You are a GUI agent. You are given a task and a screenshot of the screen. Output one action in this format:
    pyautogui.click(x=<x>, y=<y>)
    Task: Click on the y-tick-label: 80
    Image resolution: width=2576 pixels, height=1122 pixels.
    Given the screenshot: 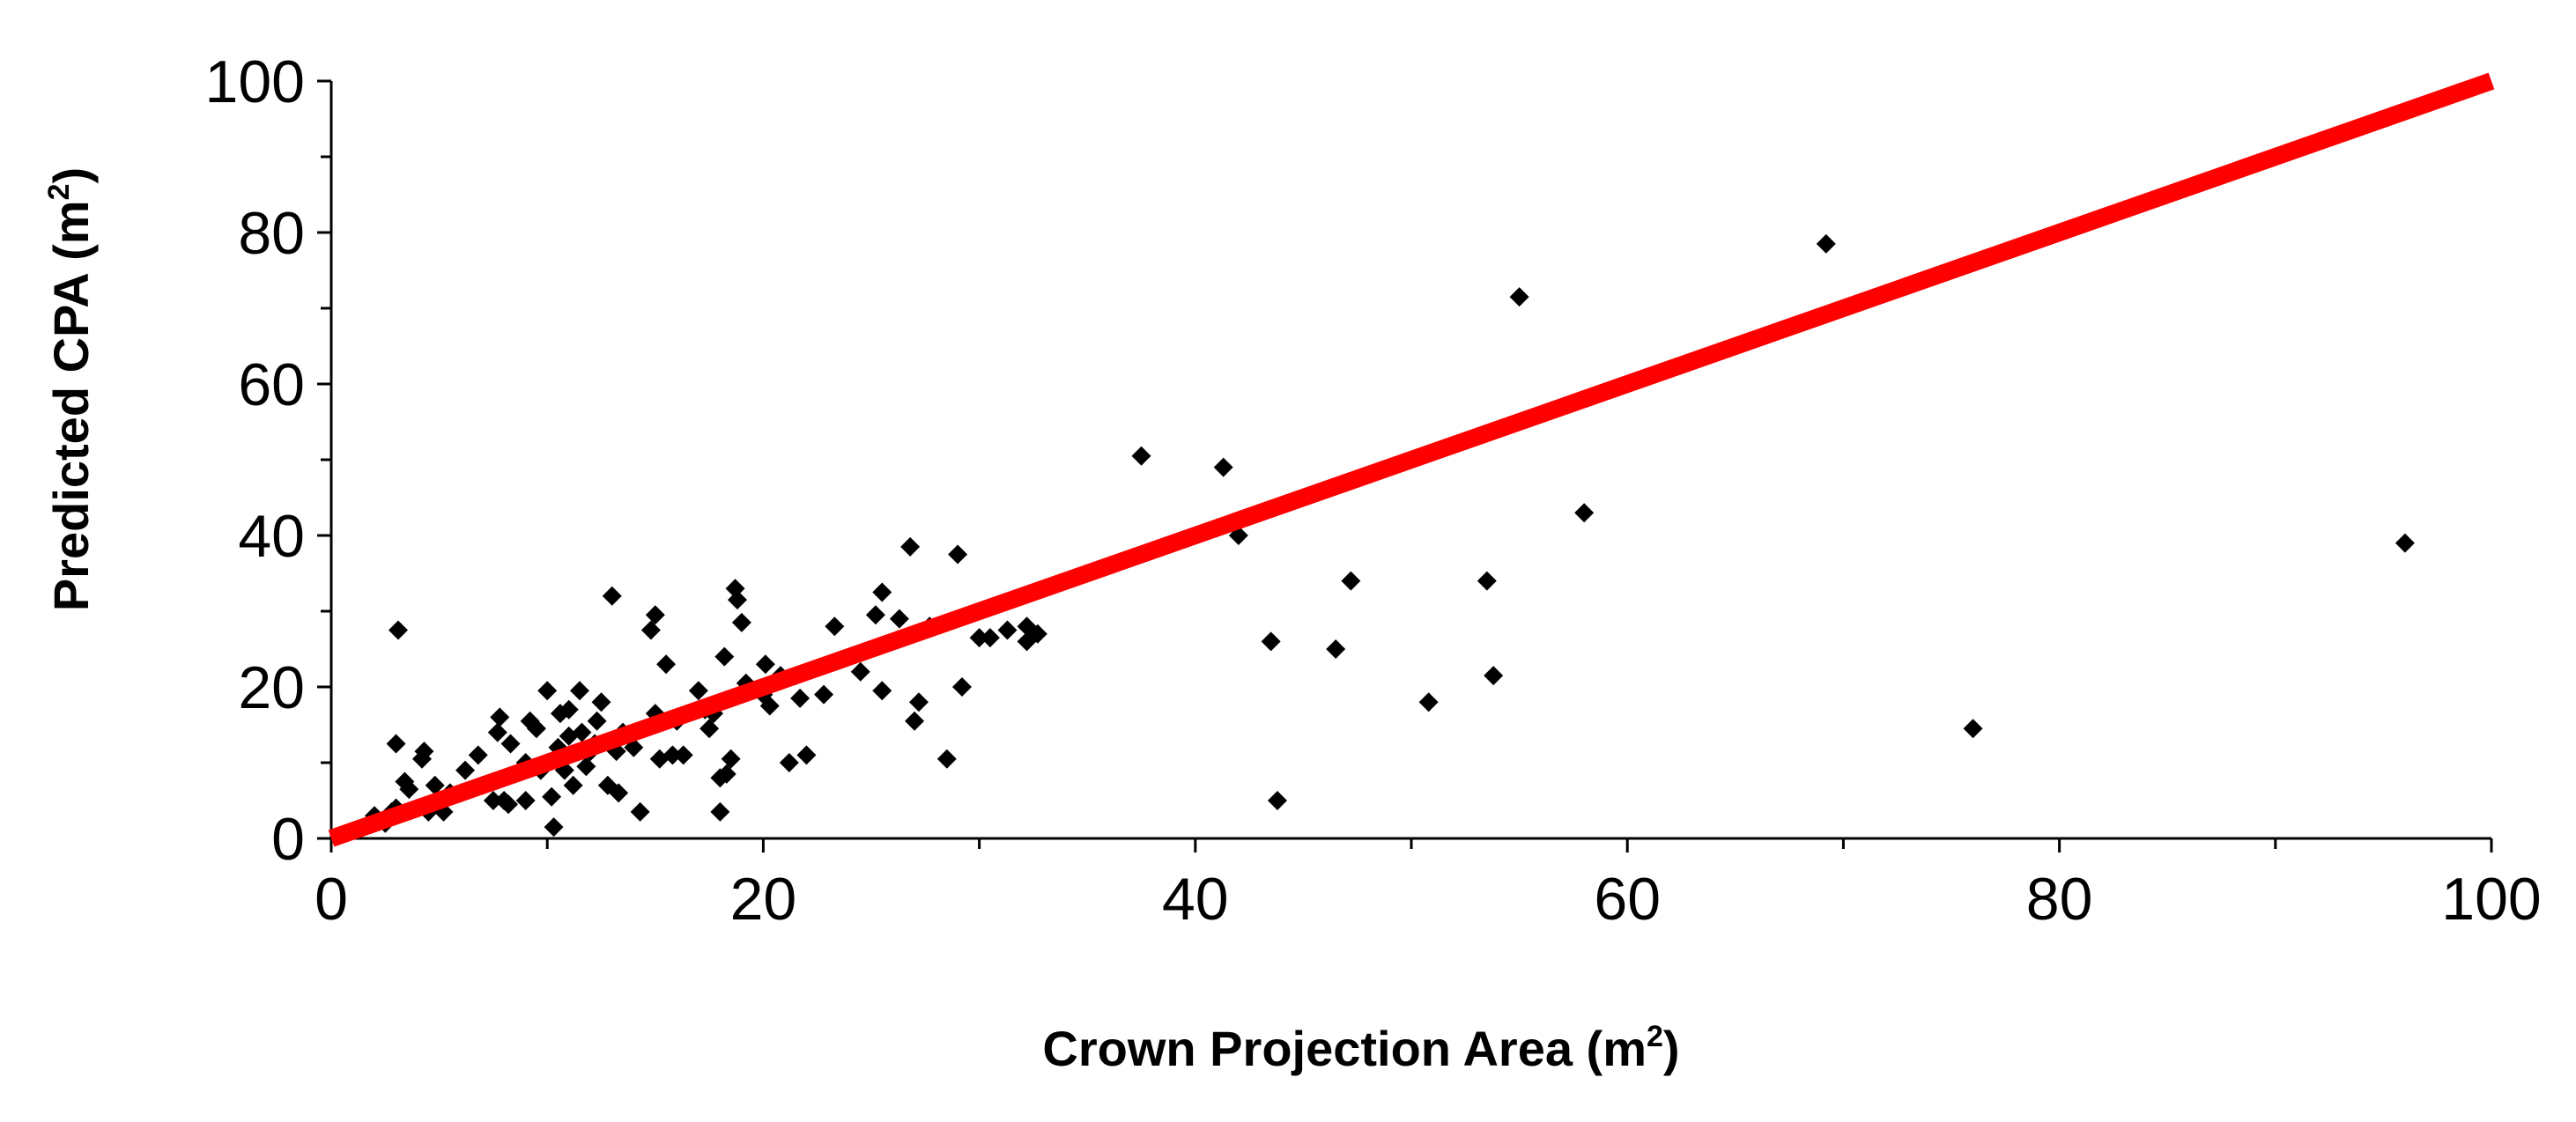 What is the action you would take?
    pyautogui.click(x=271, y=233)
    